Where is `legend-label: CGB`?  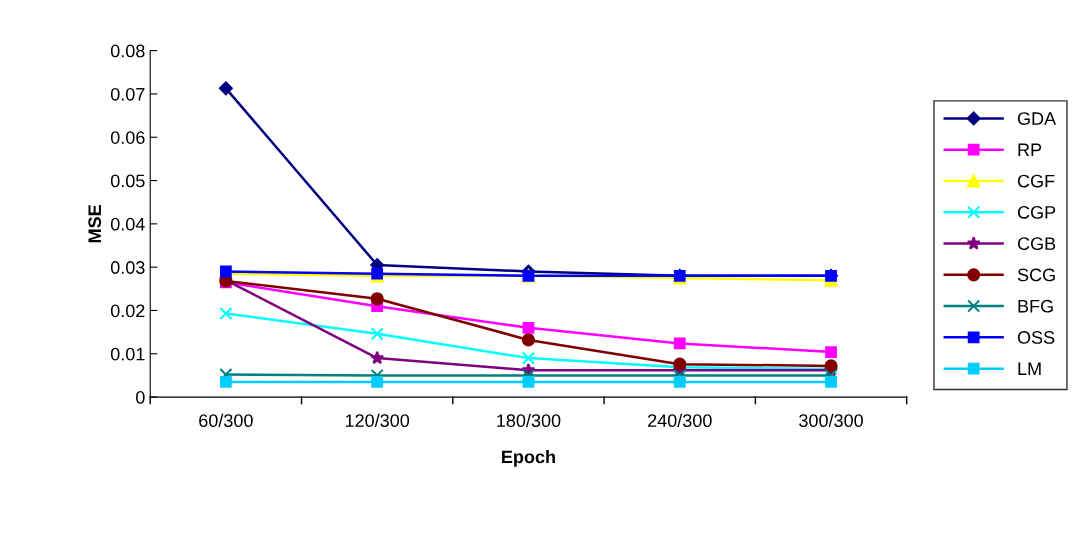
legend-label: CGB is located at coordinates (1036, 244).